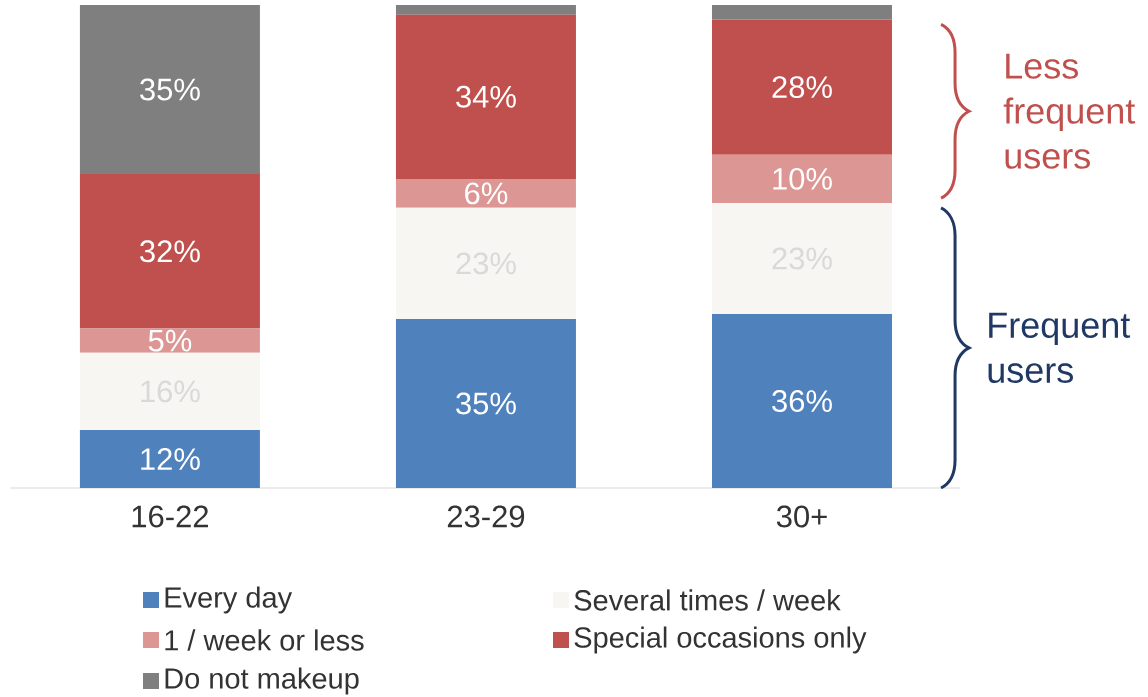 Image resolution: width=1148 pixels, height=697 pixels. I want to click on x-tick-label: 16-22, so click(170, 516).